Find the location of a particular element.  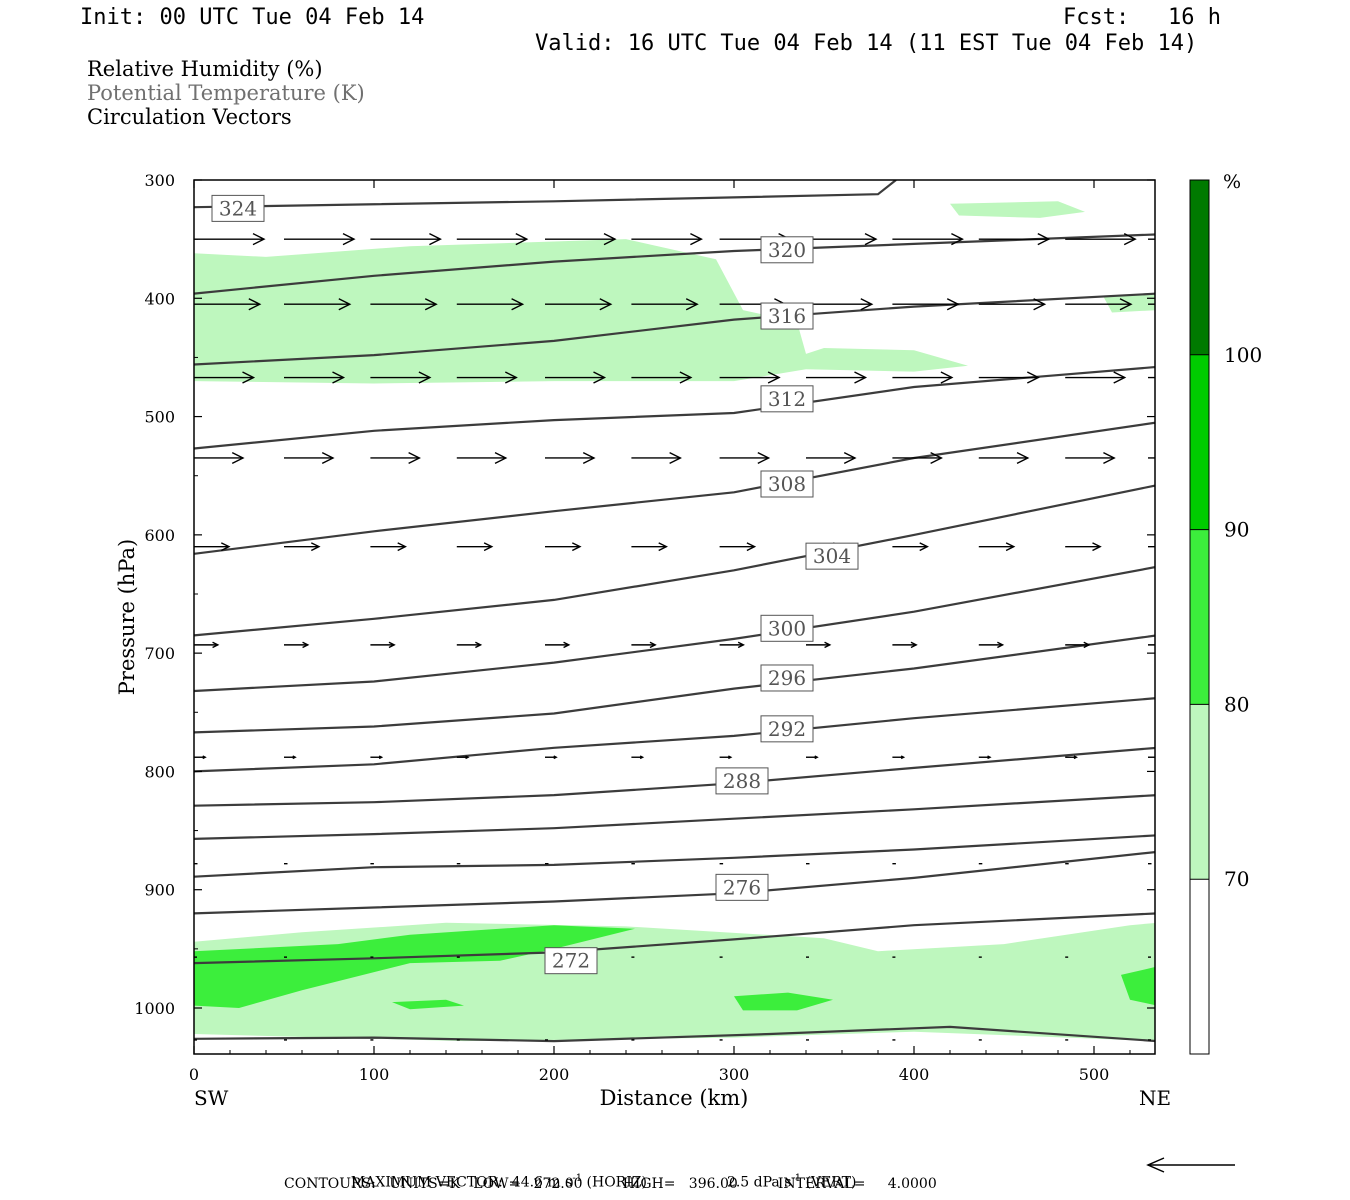

colorbar-label-100: 100 is located at coordinates (1243, 355).